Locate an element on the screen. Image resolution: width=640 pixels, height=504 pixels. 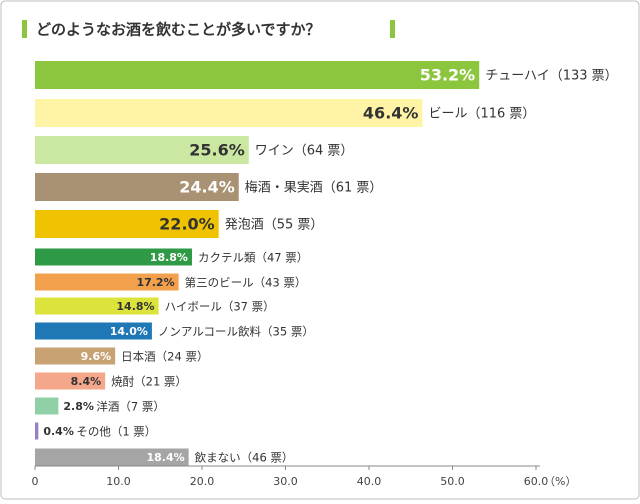
value-label: 18.8% is located at coordinates (169, 257).